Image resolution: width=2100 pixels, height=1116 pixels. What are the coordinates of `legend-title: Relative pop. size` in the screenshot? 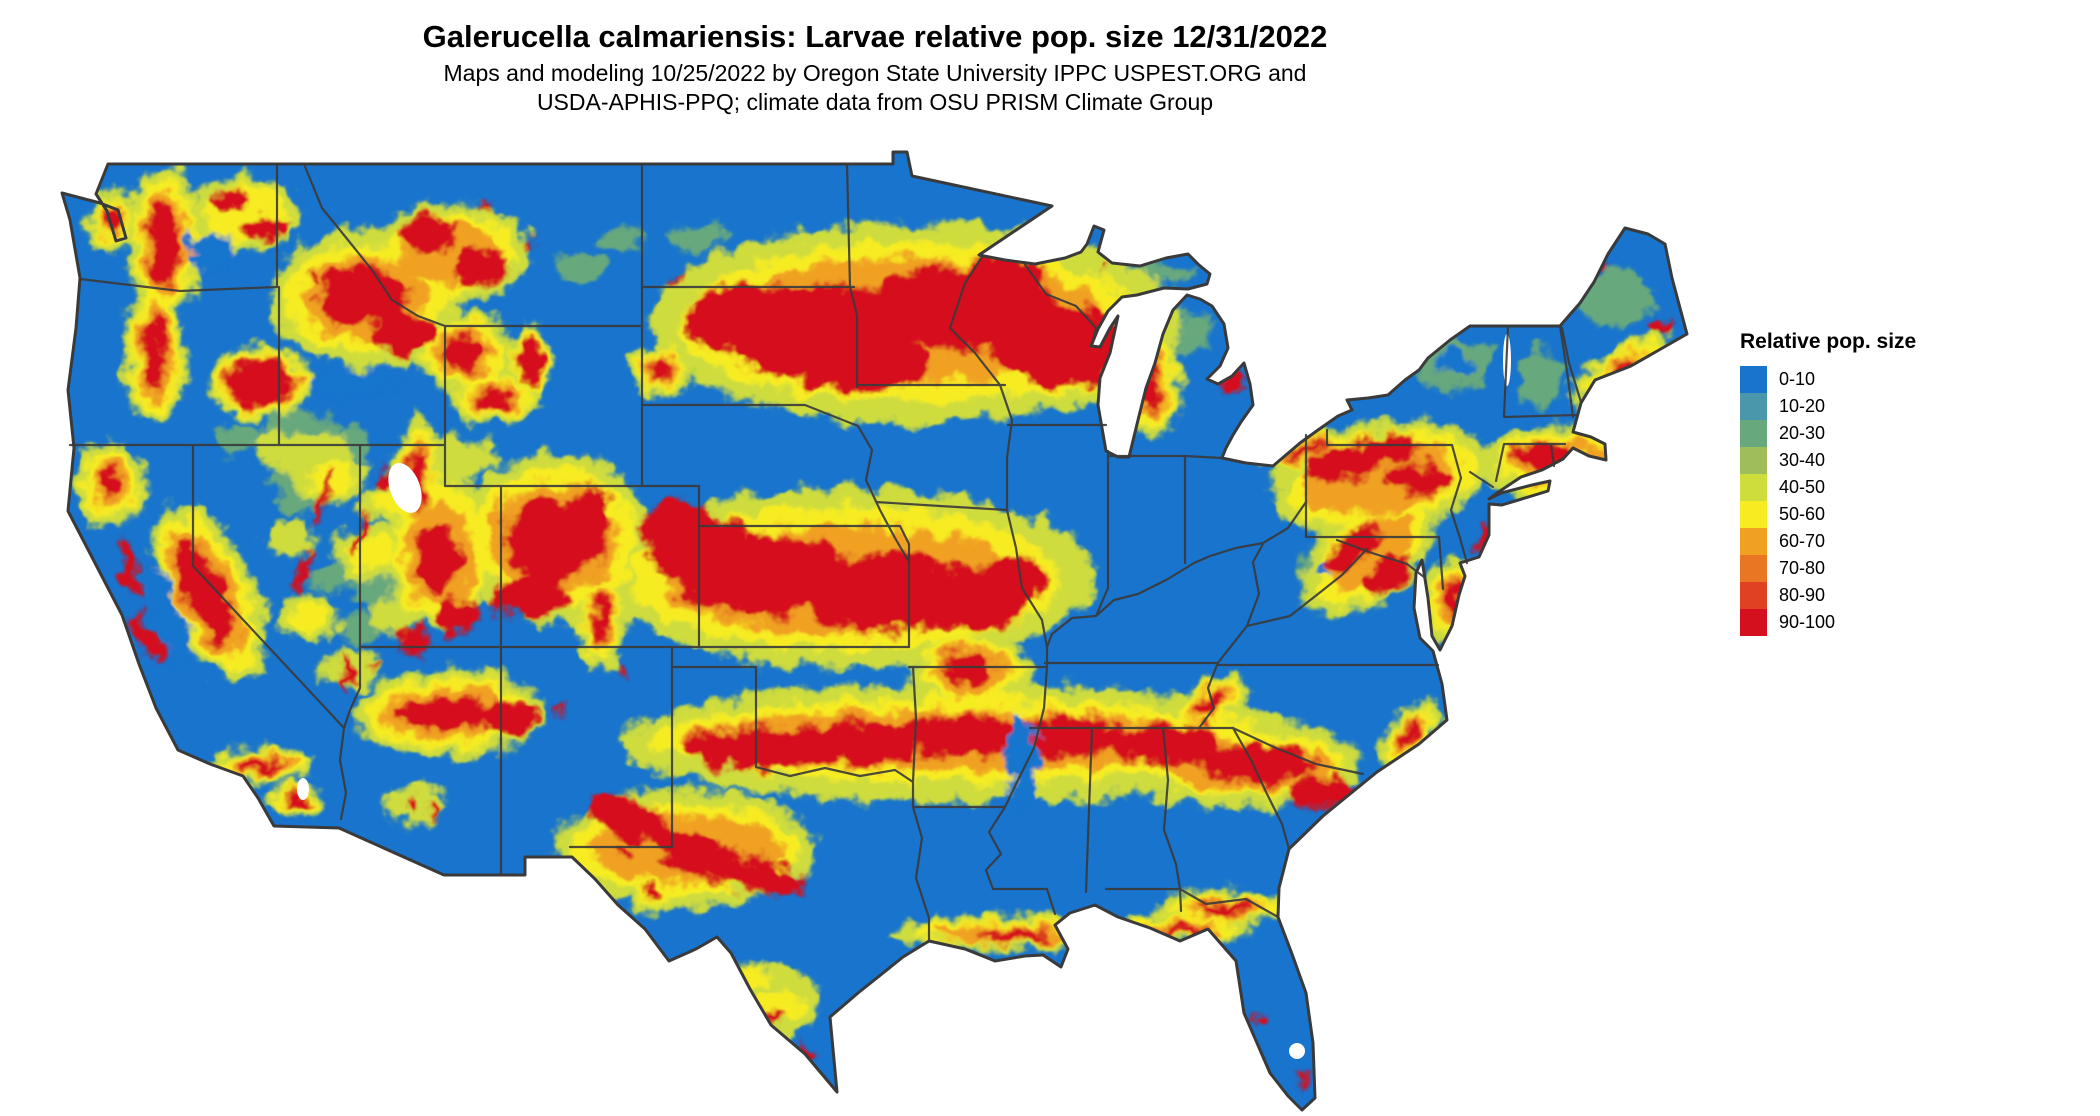 It's located at (1828, 341).